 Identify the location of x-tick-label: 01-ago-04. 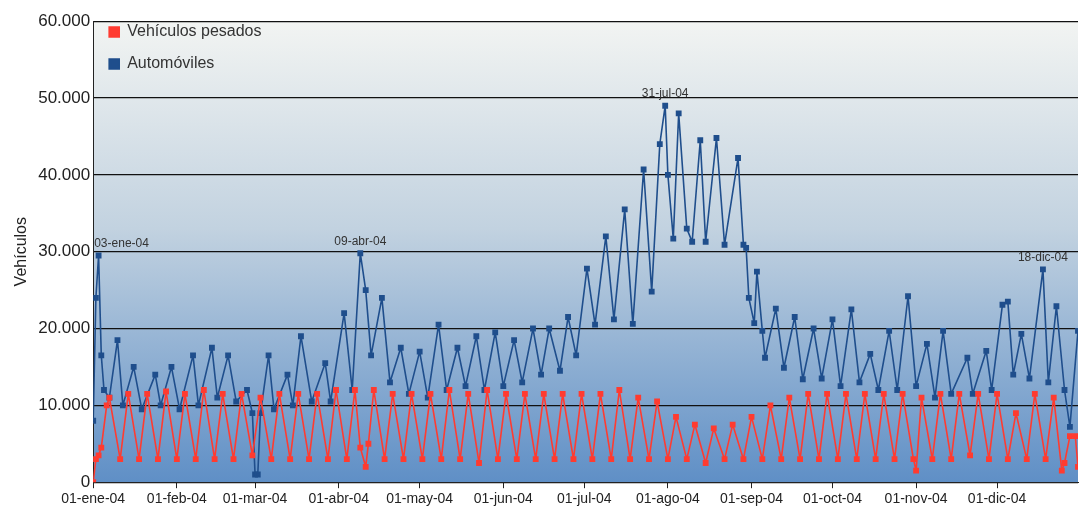
(668, 498).